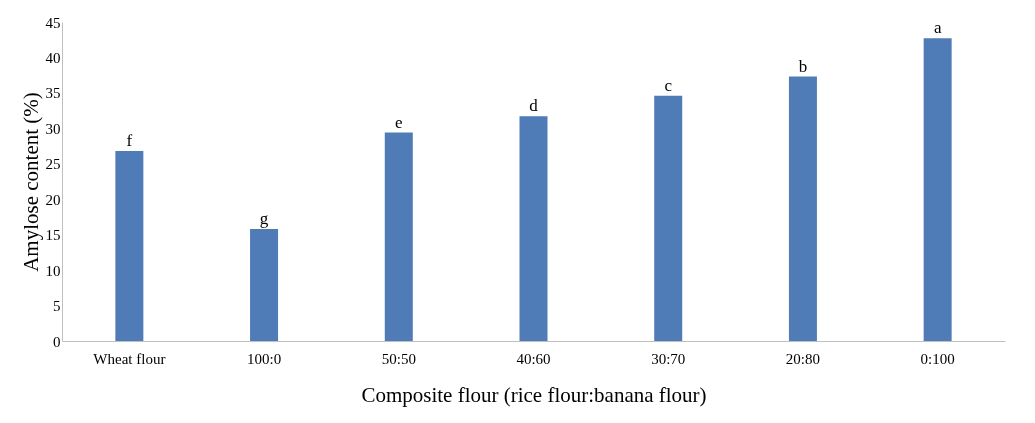  What do you see at coordinates (53, 128) in the screenshot?
I see `y-tick-label: 30` at bounding box center [53, 128].